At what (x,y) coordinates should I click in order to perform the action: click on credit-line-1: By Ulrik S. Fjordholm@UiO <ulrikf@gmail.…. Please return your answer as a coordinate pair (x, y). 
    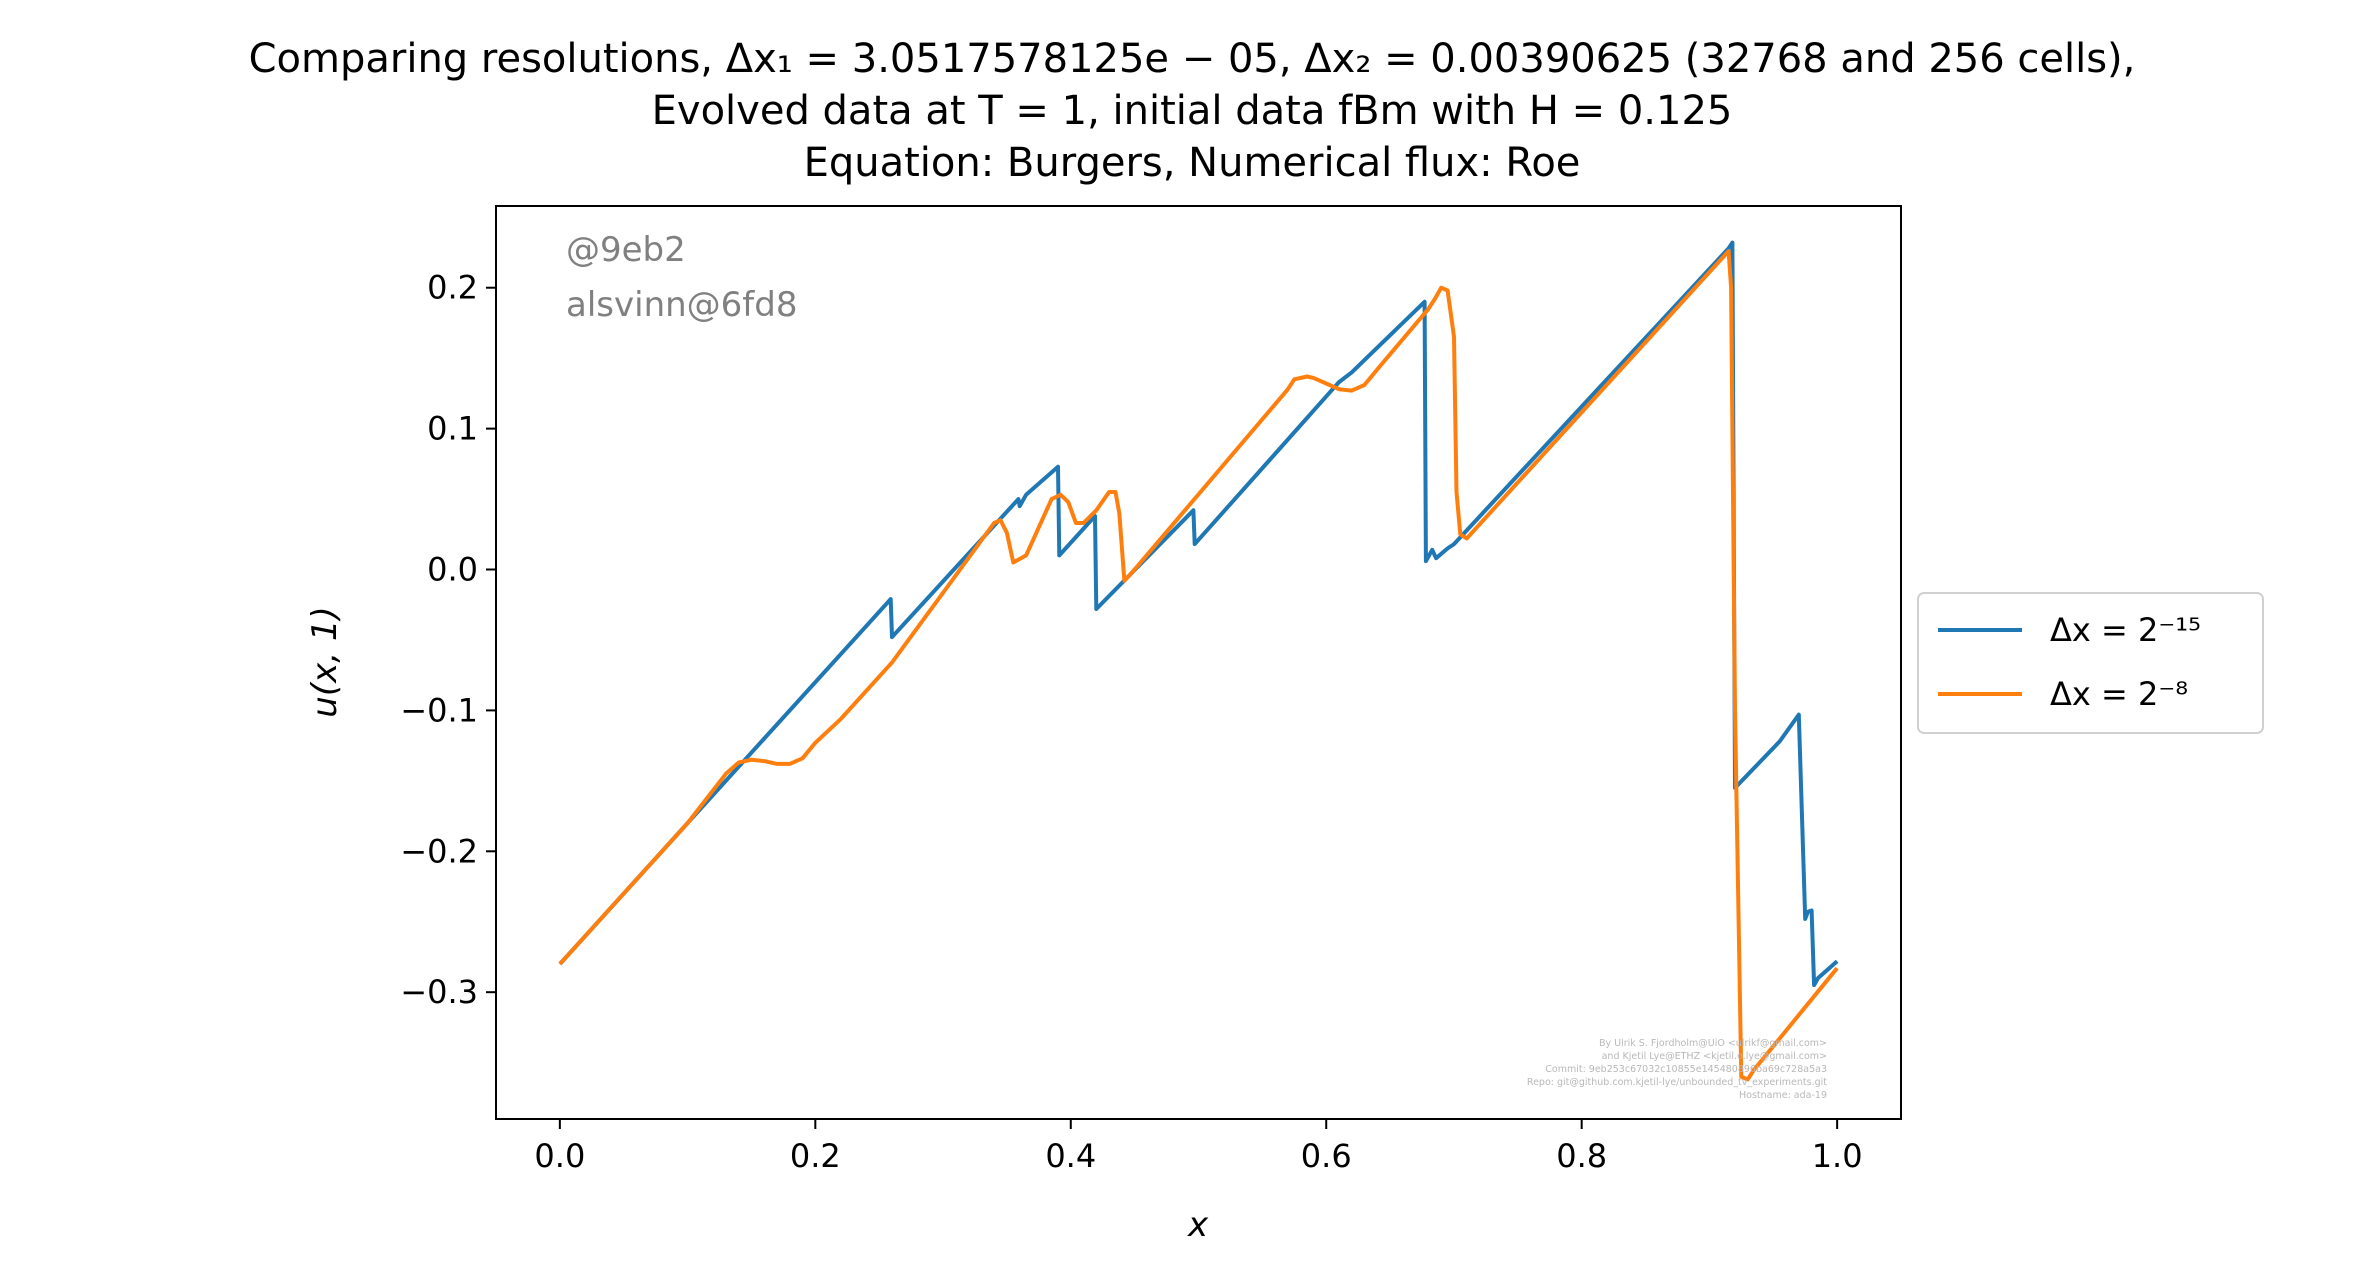
    Looking at the image, I should click on (1713, 1043).